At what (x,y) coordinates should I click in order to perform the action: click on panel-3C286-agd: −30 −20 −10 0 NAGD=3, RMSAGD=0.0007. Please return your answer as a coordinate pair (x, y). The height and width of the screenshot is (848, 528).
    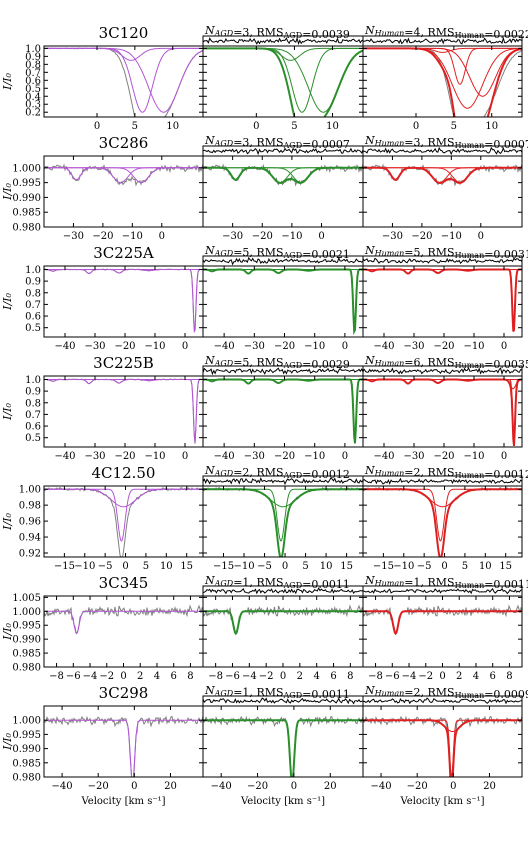
    Looking at the image, I should click on (283, 188).